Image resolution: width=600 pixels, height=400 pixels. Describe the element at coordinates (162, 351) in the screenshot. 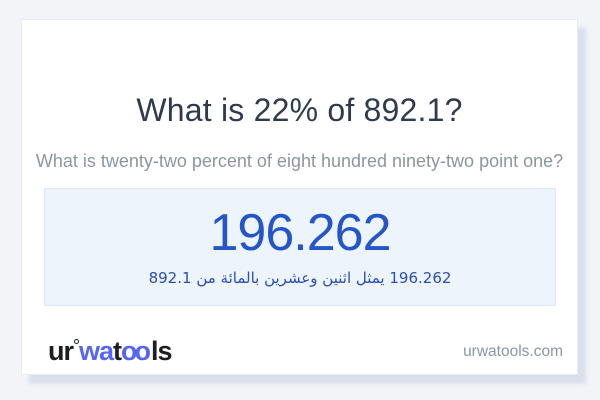

I see `logo-text-ls: ls` at that location.